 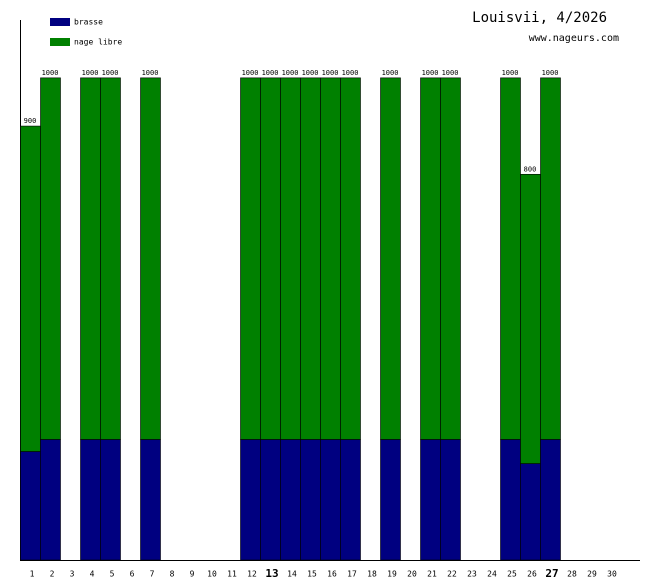 What do you see at coordinates (492, 574) in the screenshot?
I see `x-tick-label: 24` at bounding box center [492, 574].